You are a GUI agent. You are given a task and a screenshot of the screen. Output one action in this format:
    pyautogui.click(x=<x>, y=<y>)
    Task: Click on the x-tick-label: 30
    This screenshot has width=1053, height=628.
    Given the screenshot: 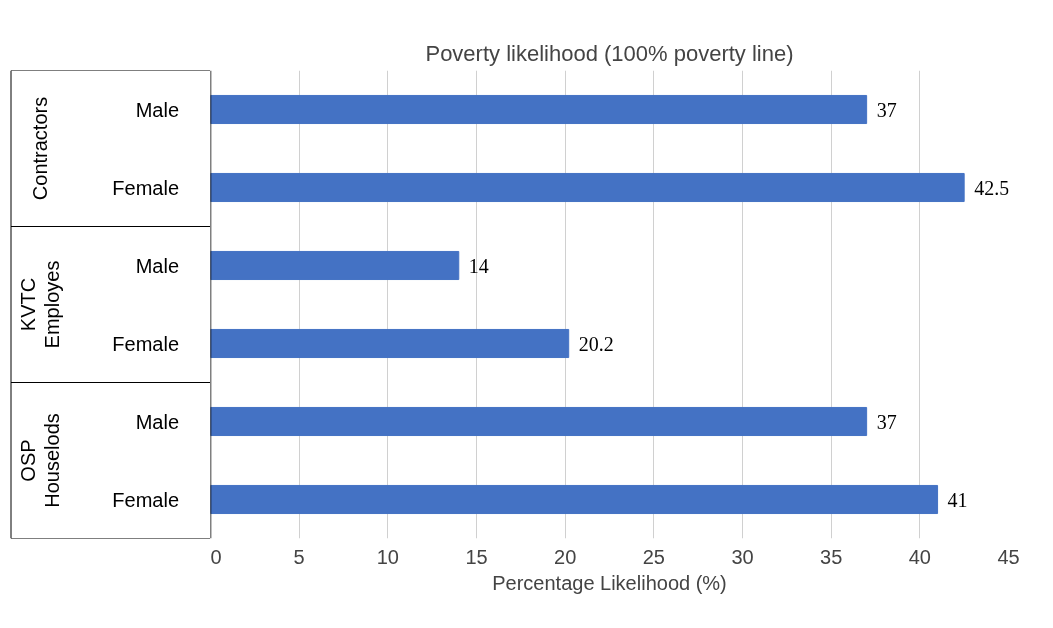 What is the action you would take?
    pyautogui.click(x=742, y=556)
    